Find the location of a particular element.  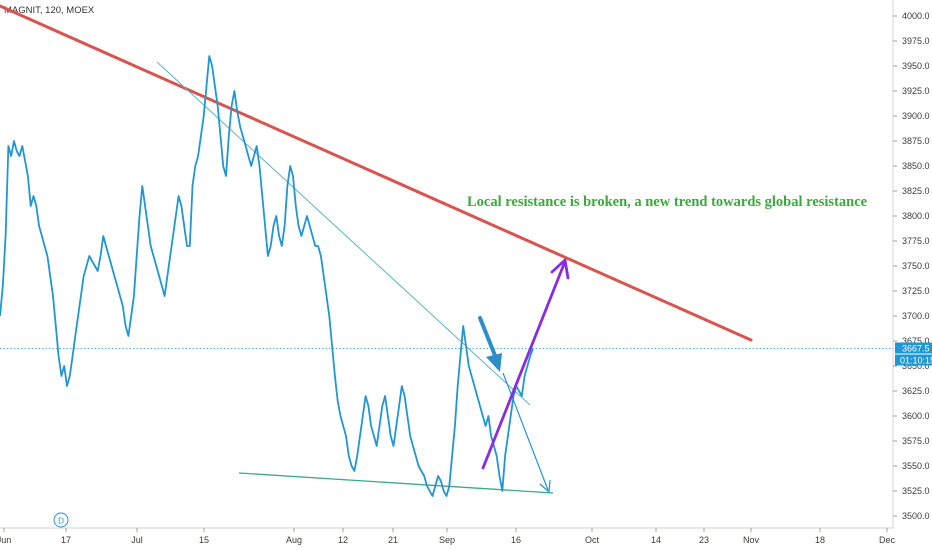

last-price-badge: 3667.5 01:10:15 is located at coordinates (913, 354).